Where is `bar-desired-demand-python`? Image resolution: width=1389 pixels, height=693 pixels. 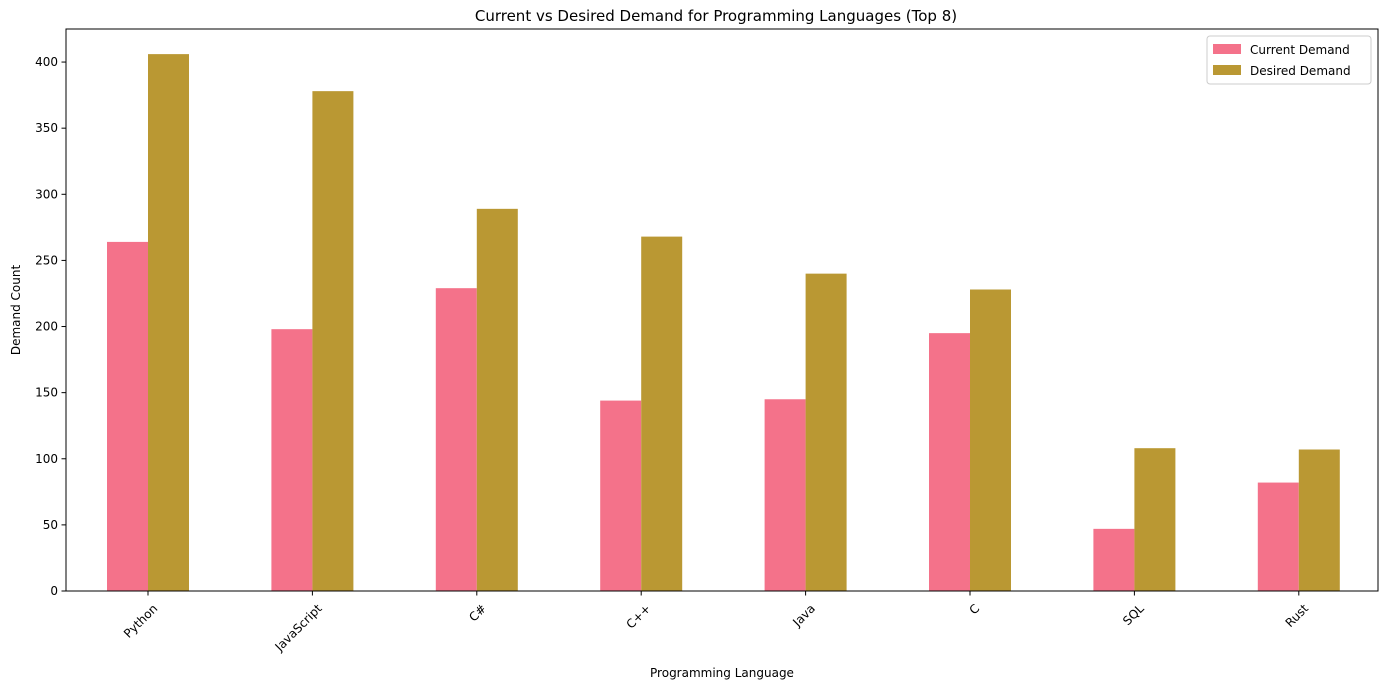 bar-desired-demand-python is located at coordinates (168, 323).